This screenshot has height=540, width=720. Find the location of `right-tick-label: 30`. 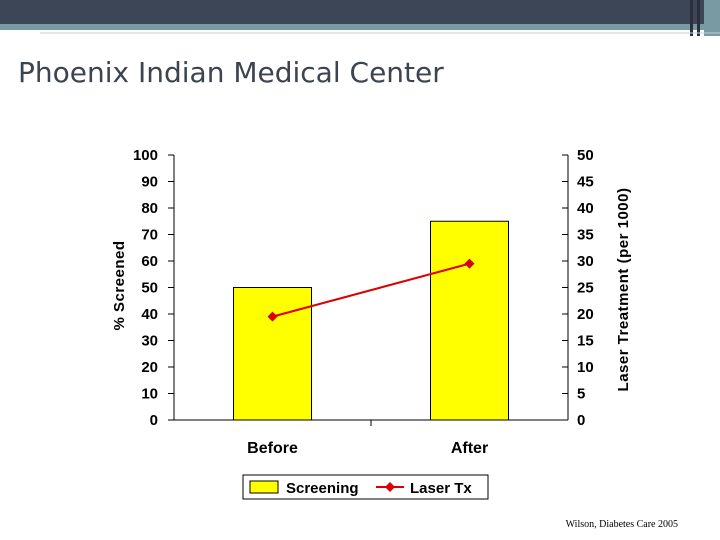

right-tick-label: 30 is located at coordinates (585, 261).